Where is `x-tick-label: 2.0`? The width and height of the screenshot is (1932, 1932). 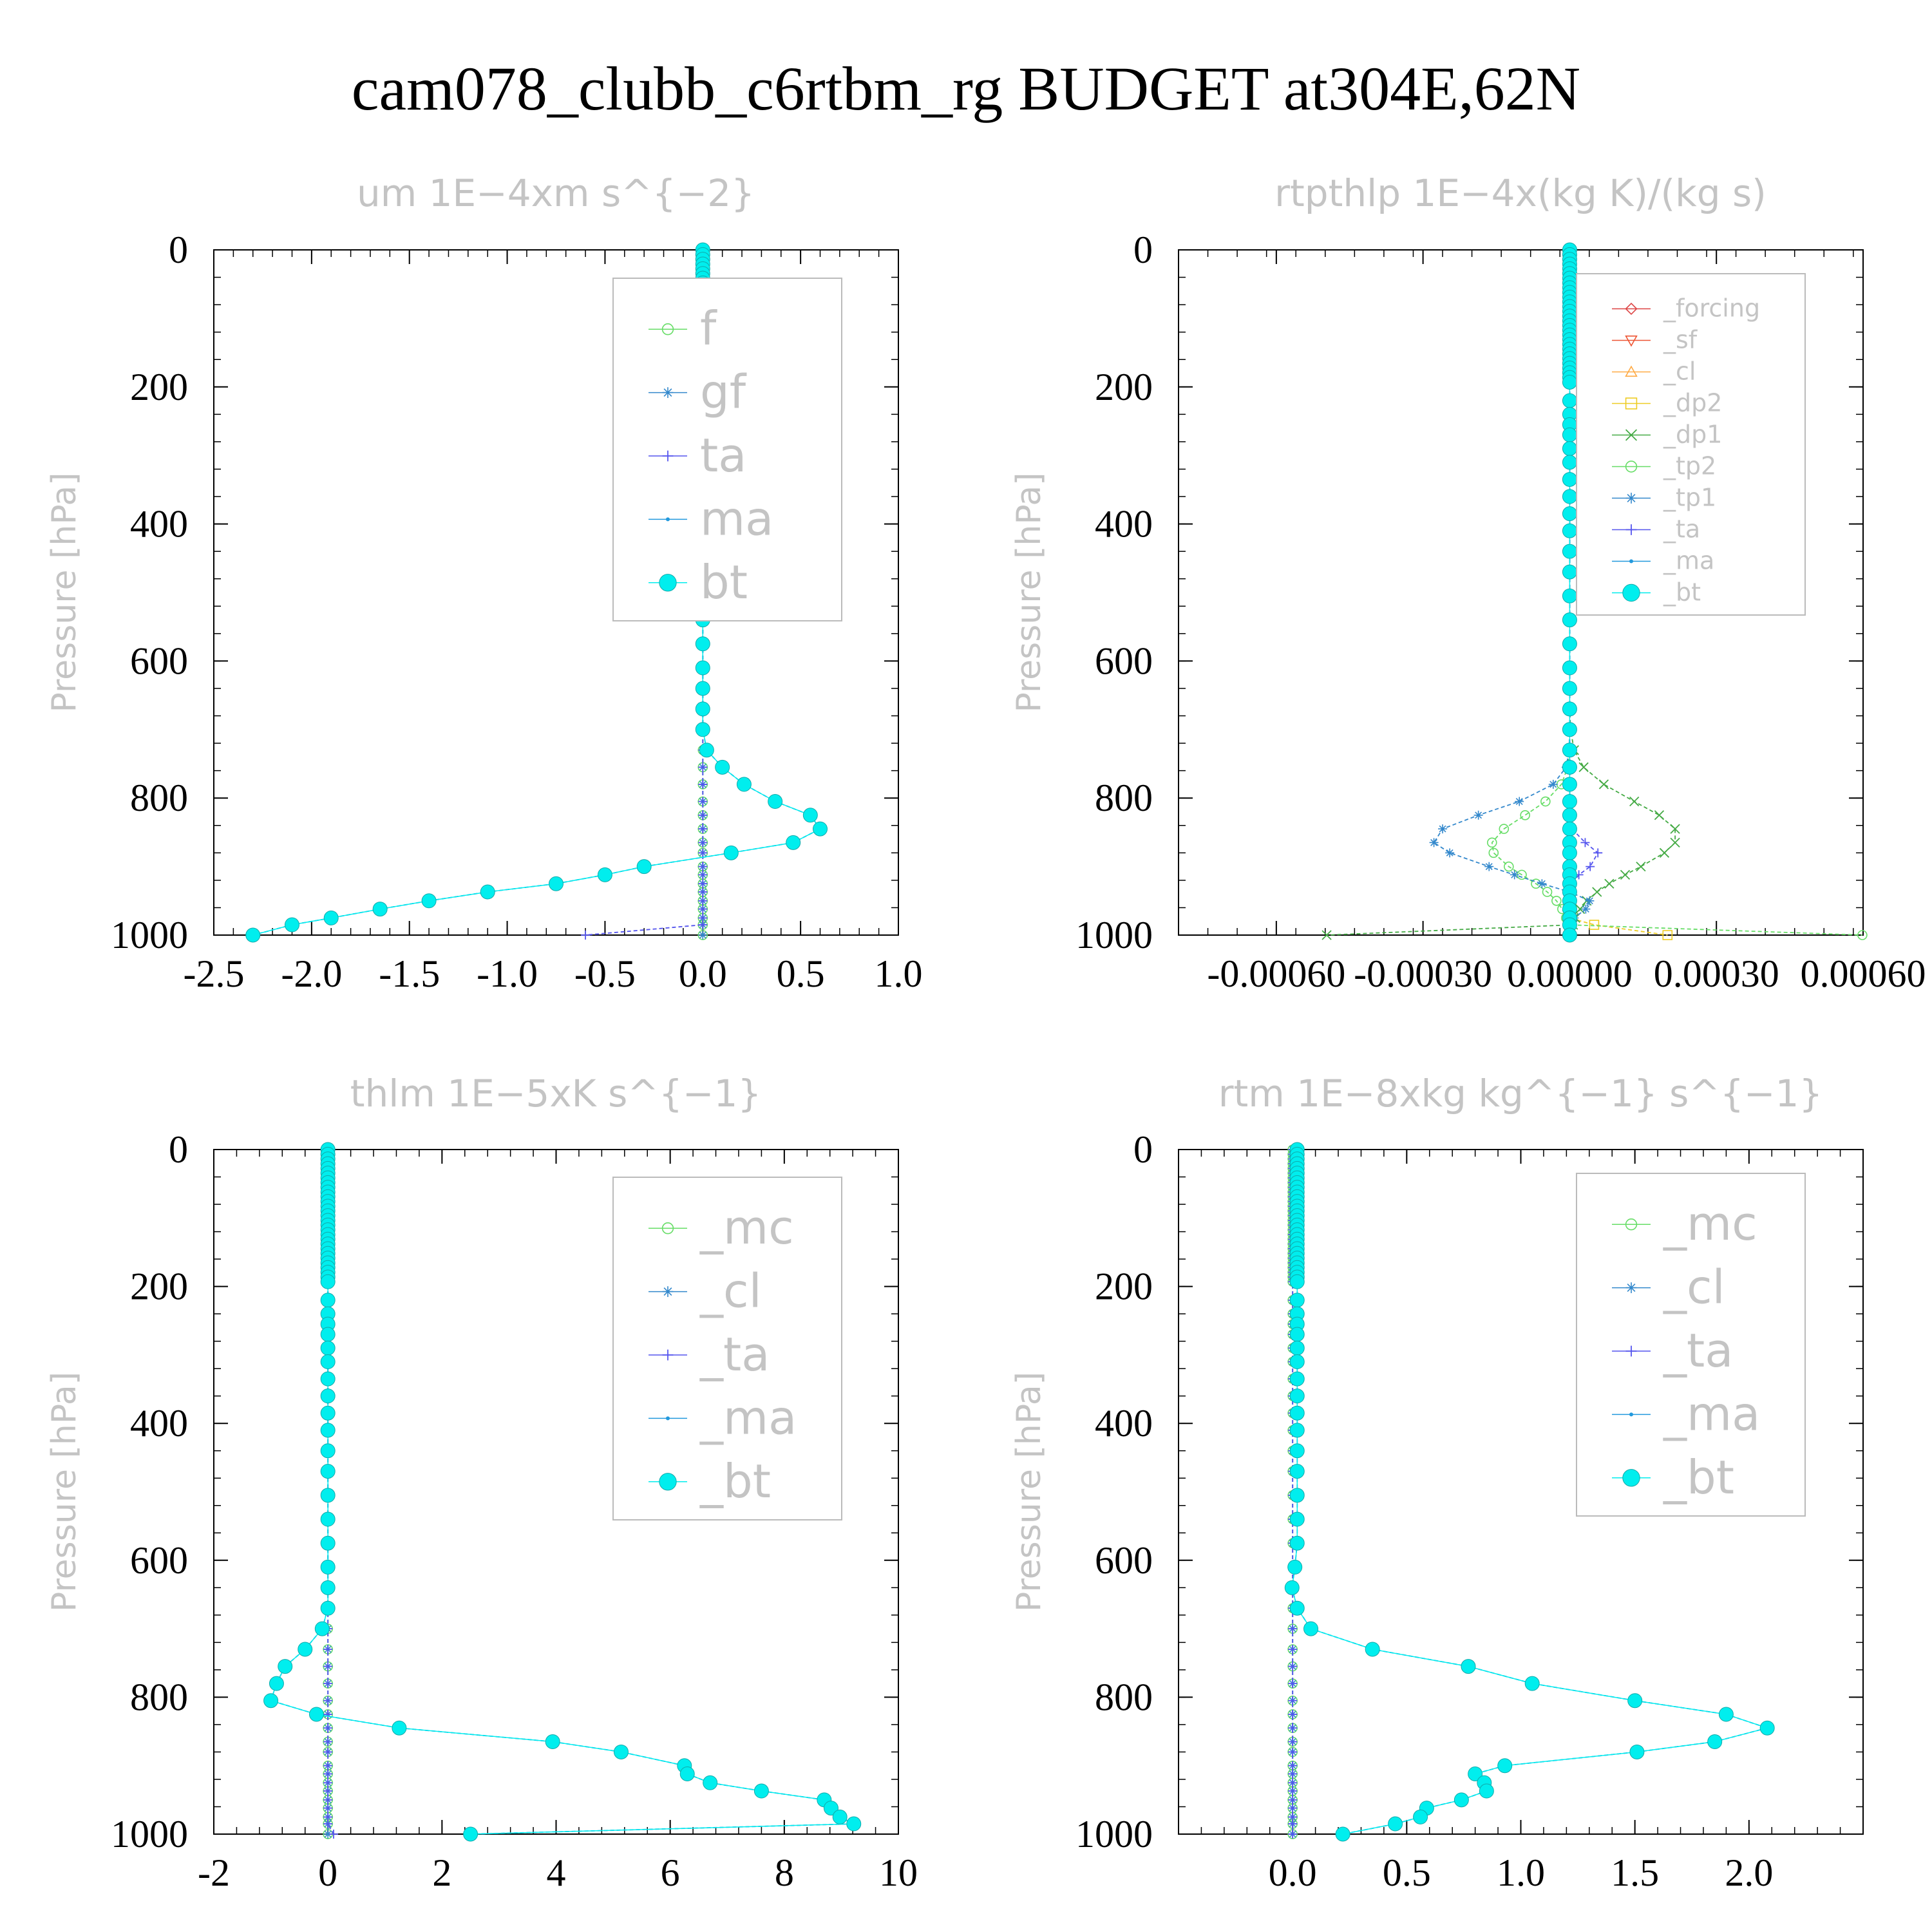
x-tick-label: 2.0 is located at coordinates (1749, 1873).